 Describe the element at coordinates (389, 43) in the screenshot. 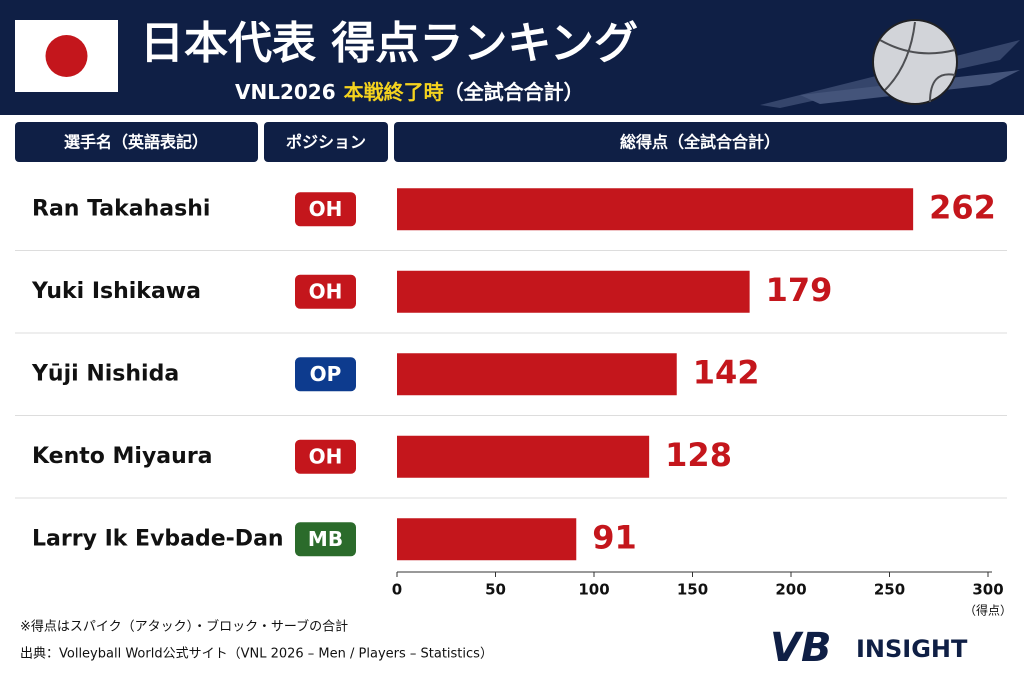

I see `chart-title: 日本代表 得点ランキング` at that location.